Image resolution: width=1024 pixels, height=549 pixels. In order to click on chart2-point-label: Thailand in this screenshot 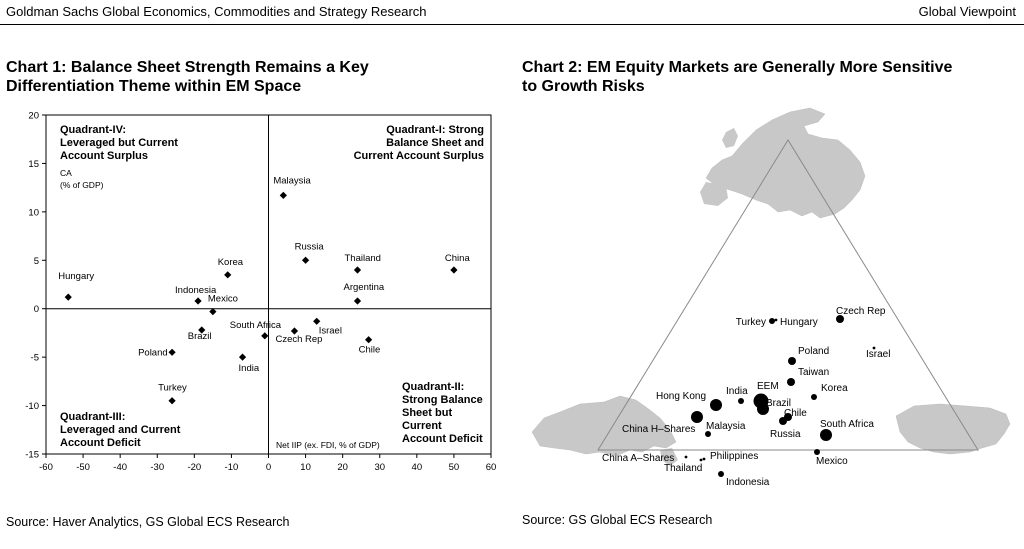, I will do `click(683, 468)`.